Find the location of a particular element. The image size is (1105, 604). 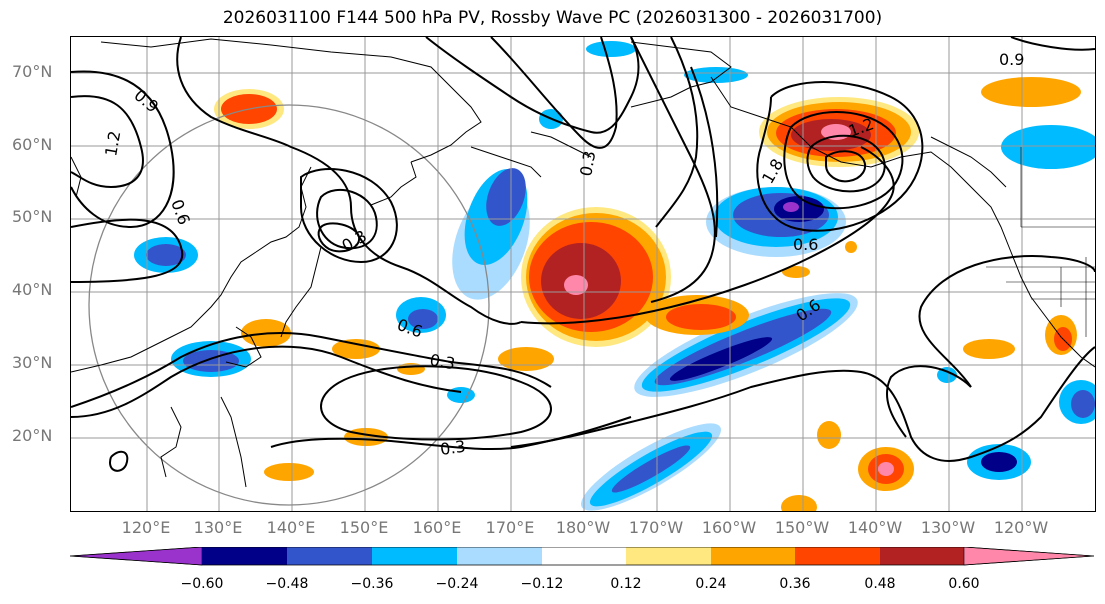

lon-label: 130°E is located at coordinates (218, 527).